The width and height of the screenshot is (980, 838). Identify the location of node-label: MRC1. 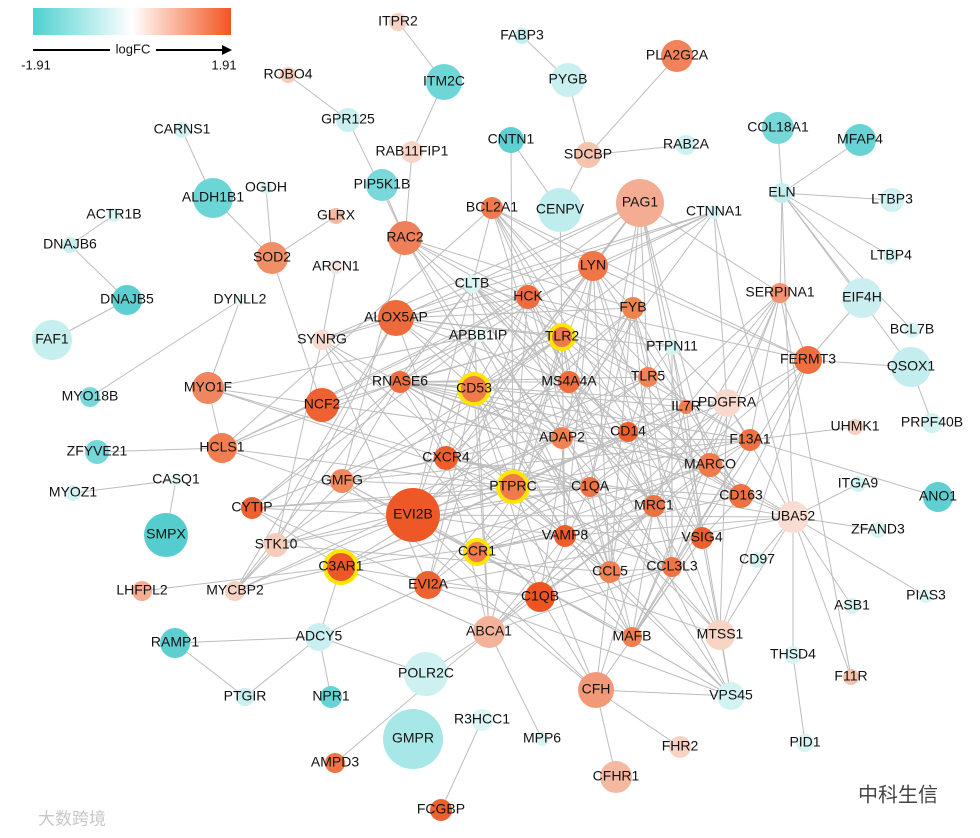
(654, 505).